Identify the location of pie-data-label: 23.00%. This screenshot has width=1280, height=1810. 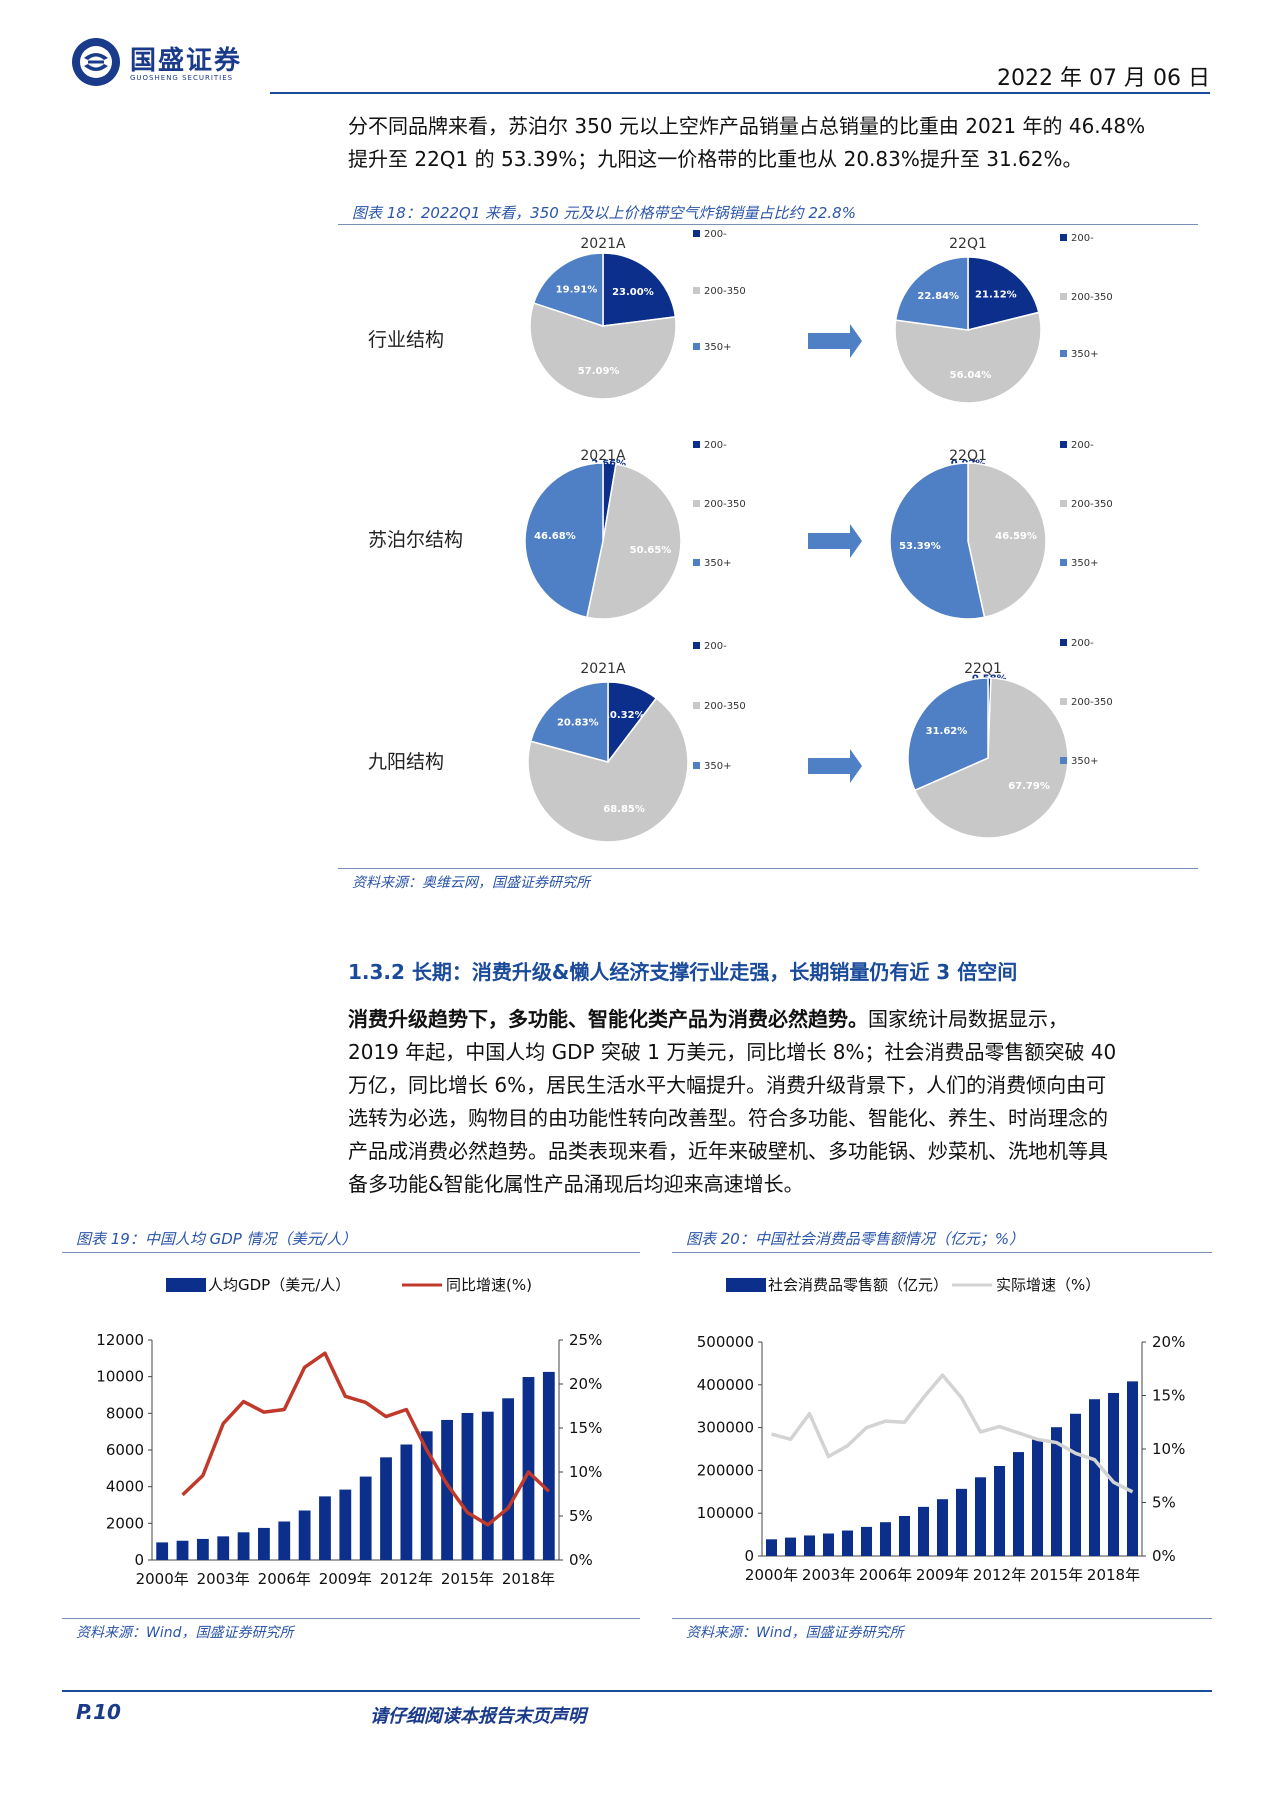
(633, 292).